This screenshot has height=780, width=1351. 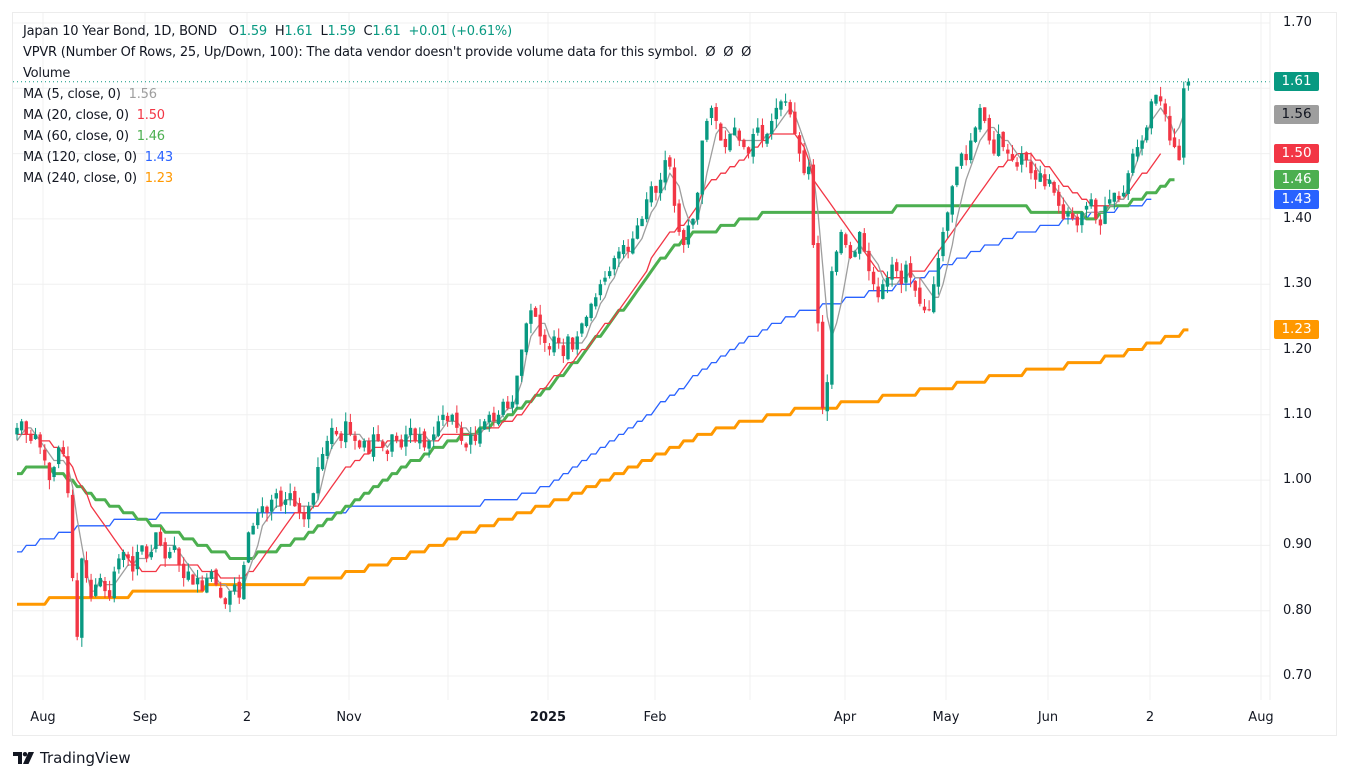 What do you see at coordinates (98, 157) in the screenshot?
I see `legend-ma-row: MA (120, close, 0) 1.43` at bounding box center [98, 157].